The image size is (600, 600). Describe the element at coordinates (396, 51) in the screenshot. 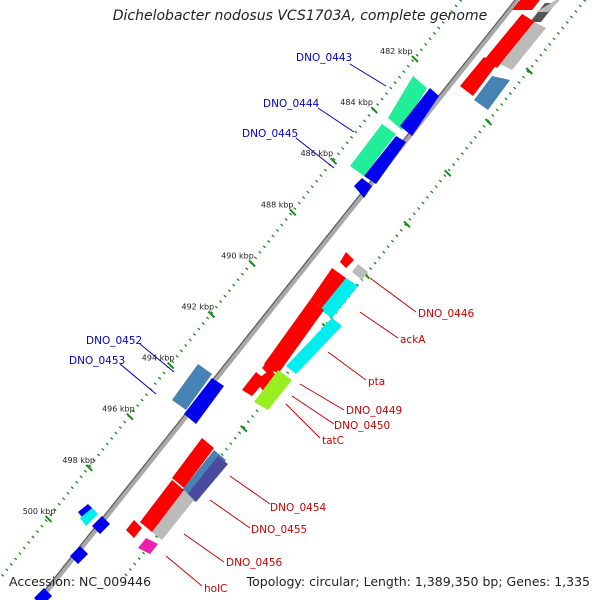

I see `kbp-tick-label: 482 kbp` at that location.